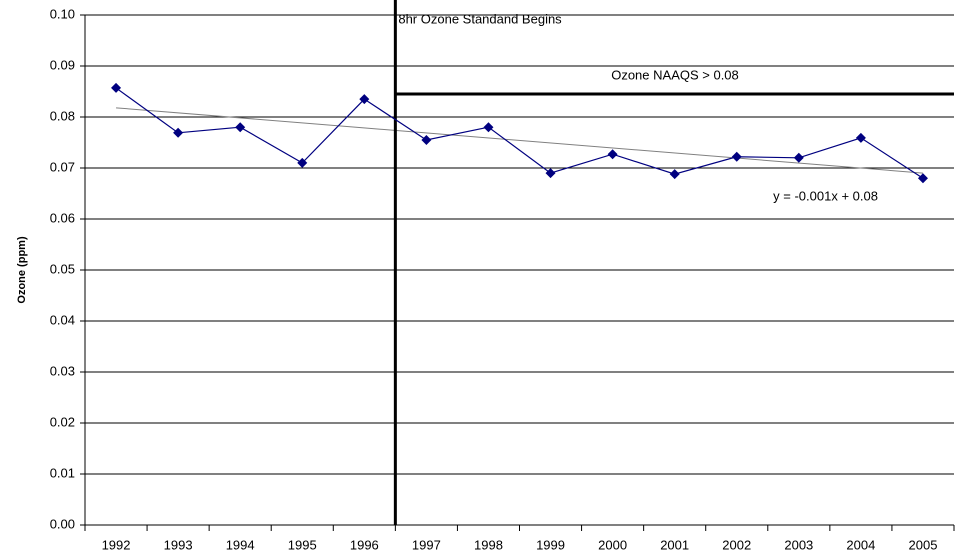 The width and height of the screenshot is (955, 554). What do you see at coordinates (426, 544) in the screenshot?
I see `x-tick-label: 1997` at bounding box center [426, 544].